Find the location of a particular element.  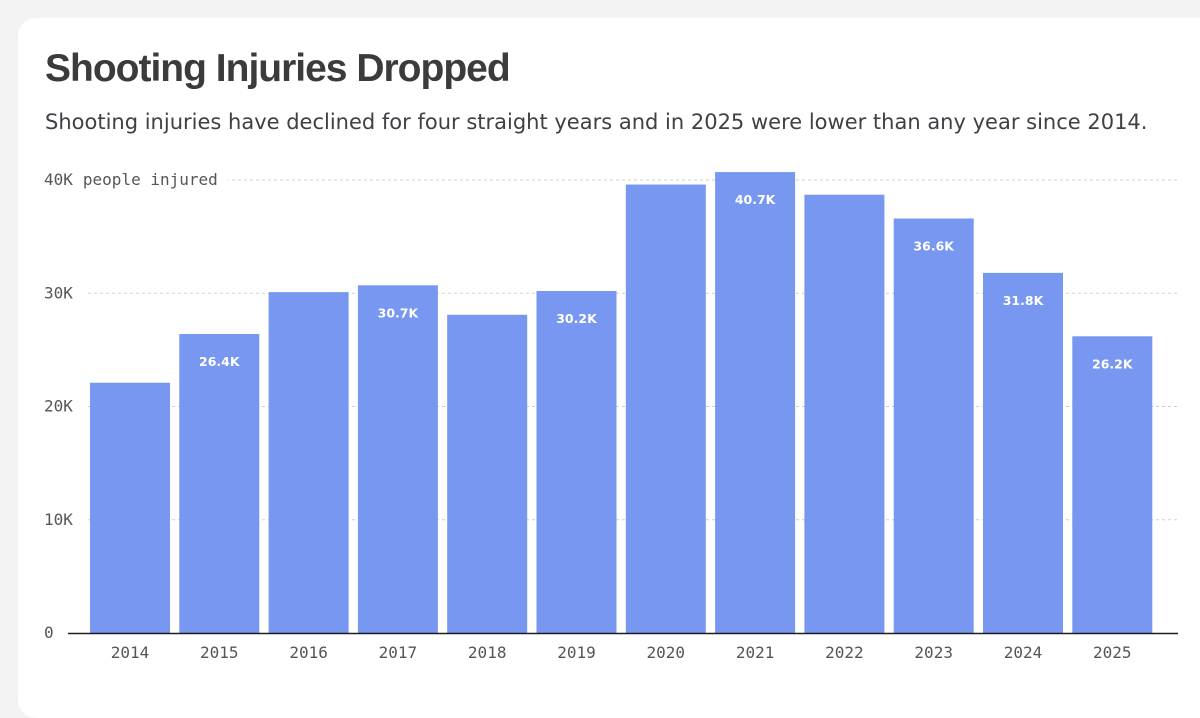

chart-title: Shooting Injuries Dropped is located at coordinates (278, 68).